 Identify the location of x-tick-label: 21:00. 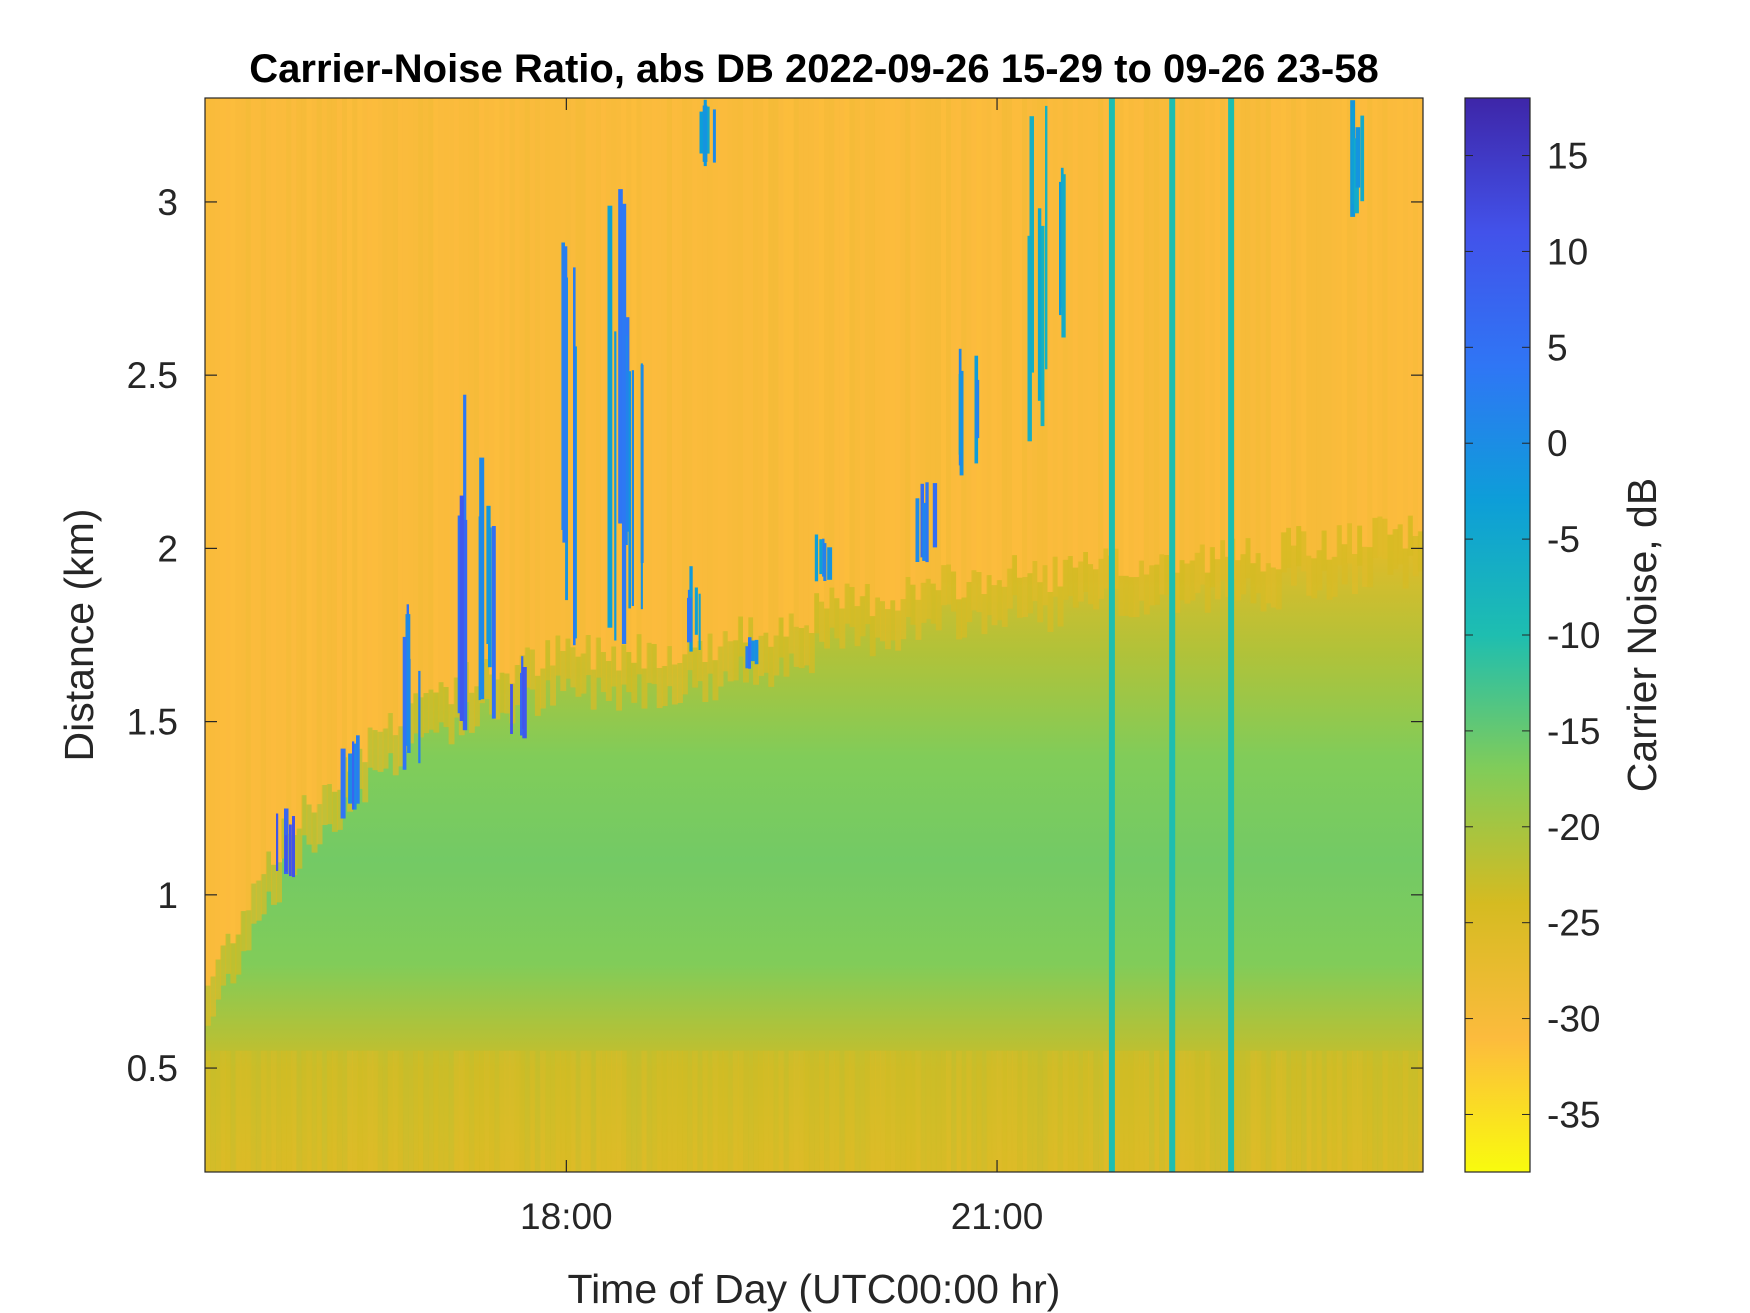
(997, 1216).